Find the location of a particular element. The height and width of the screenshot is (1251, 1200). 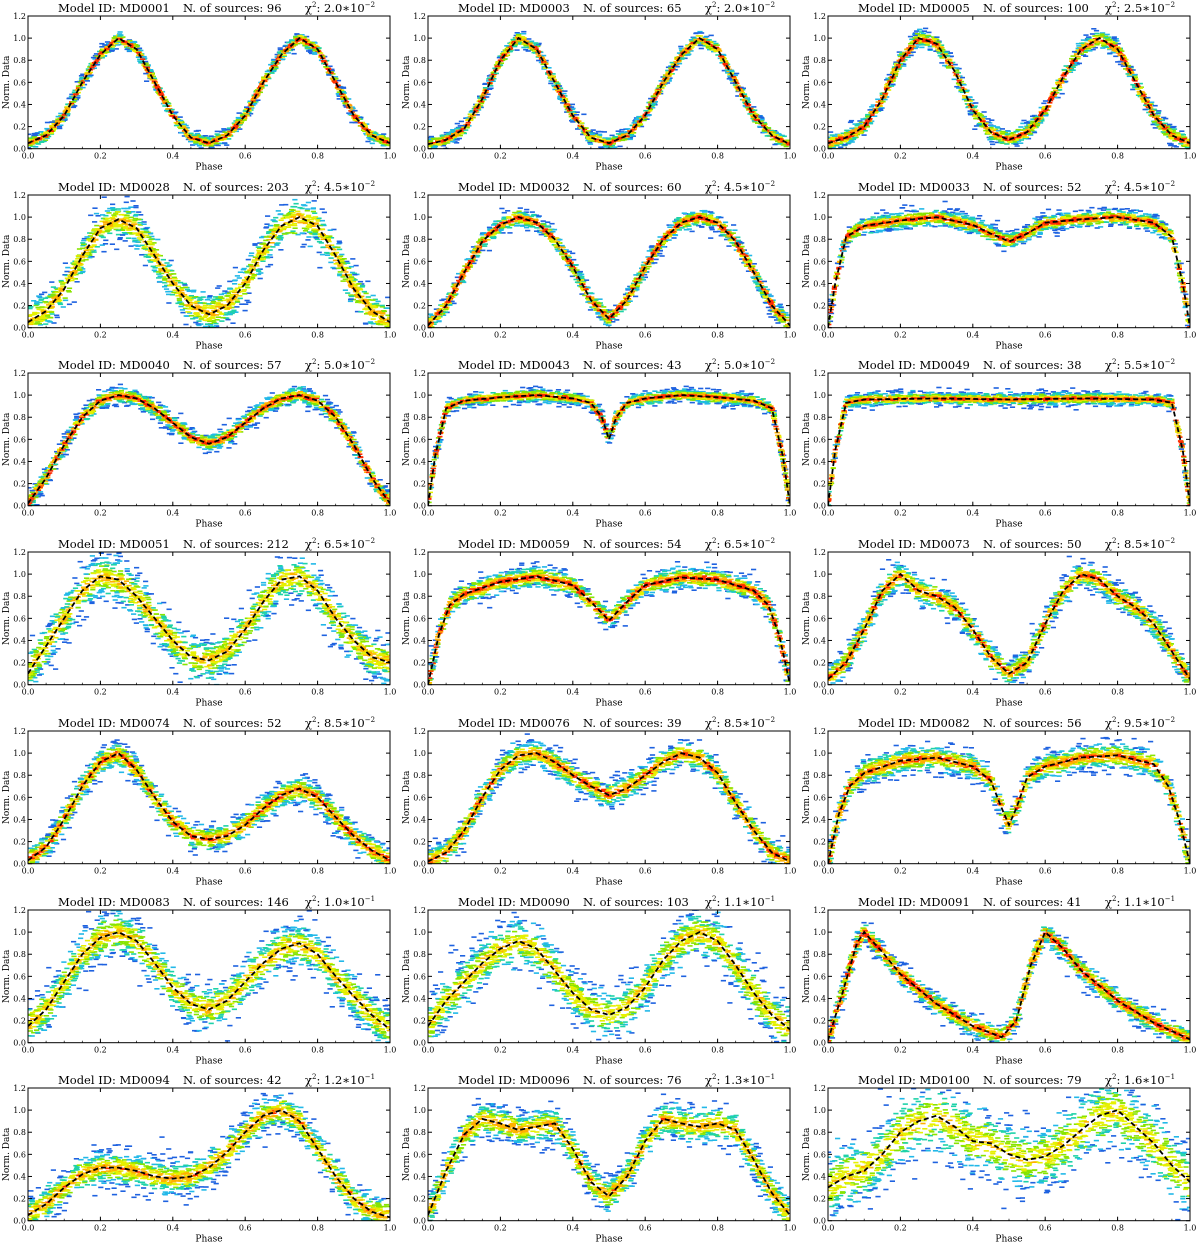

chi-square-label: χ2: 2.5∗10−2 is located at coordinates (1140, 8).